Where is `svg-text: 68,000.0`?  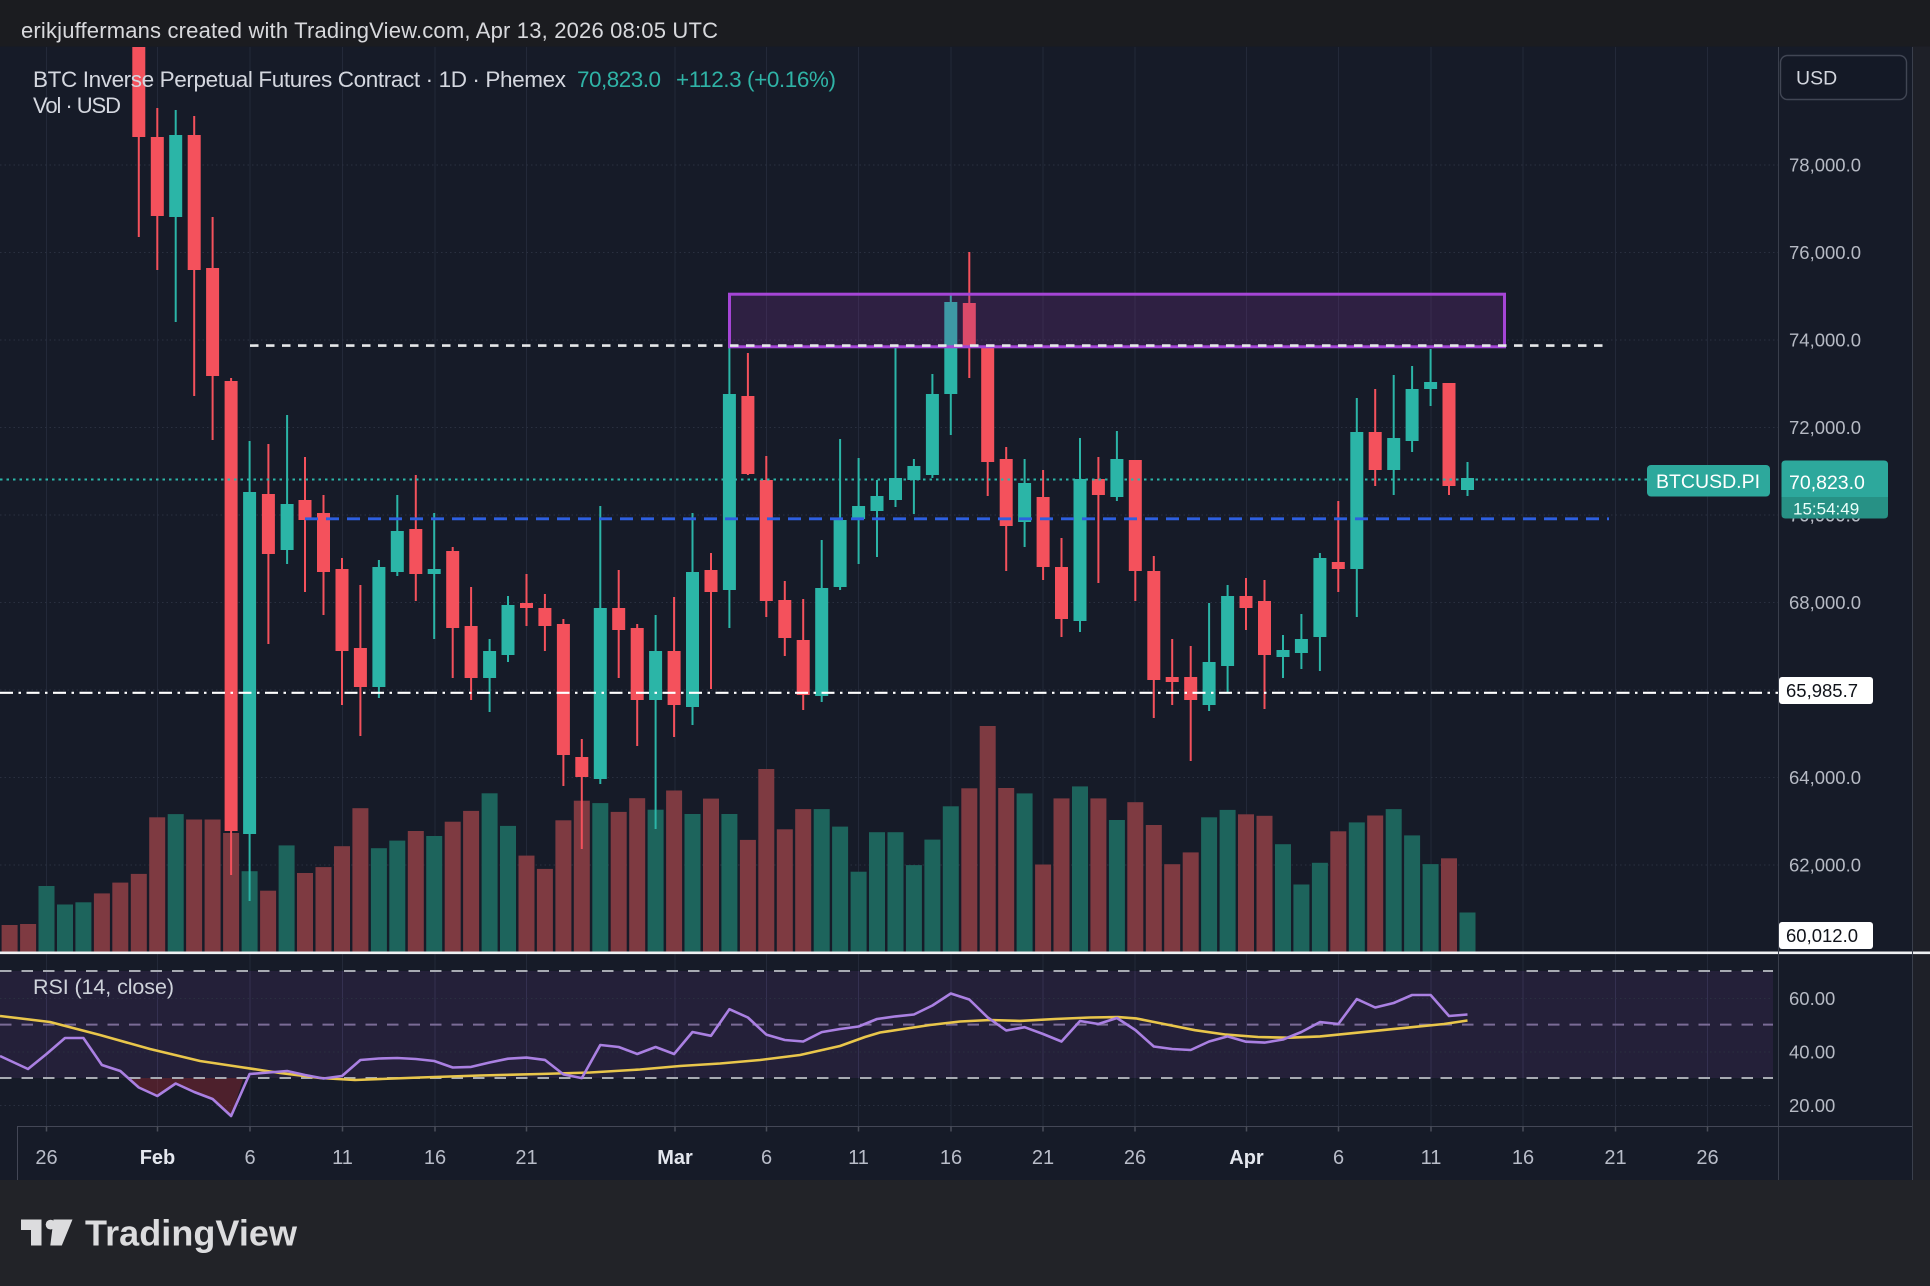 svg-text: 68,000.0 is located at coordinates (1825, 602).